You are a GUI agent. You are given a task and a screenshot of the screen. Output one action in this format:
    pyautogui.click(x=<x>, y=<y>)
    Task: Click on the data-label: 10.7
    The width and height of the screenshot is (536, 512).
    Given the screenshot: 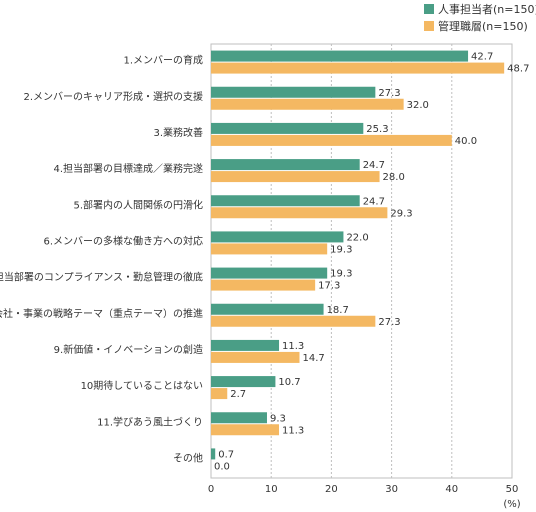 What is the action you would take?
    pyautogui.click(x=289, y=382)
    